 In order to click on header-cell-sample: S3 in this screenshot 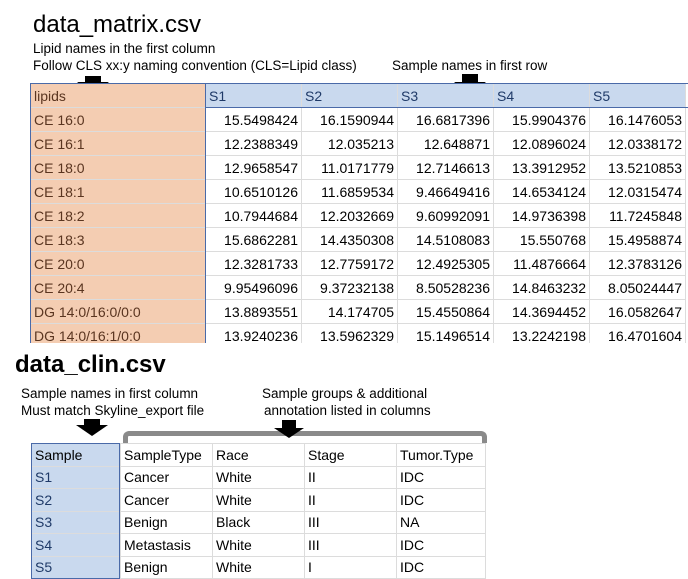, I will do `click(445, 95)`.